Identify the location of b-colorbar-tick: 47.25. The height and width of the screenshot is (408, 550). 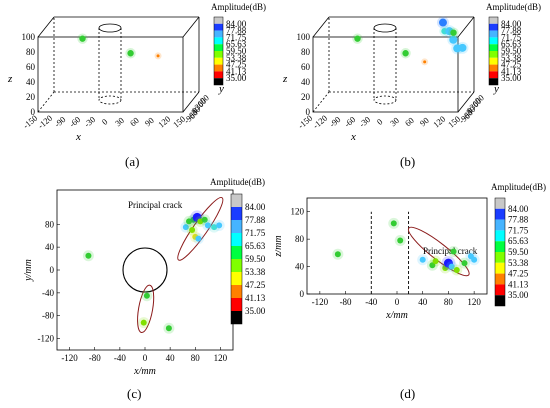
(511, 65).